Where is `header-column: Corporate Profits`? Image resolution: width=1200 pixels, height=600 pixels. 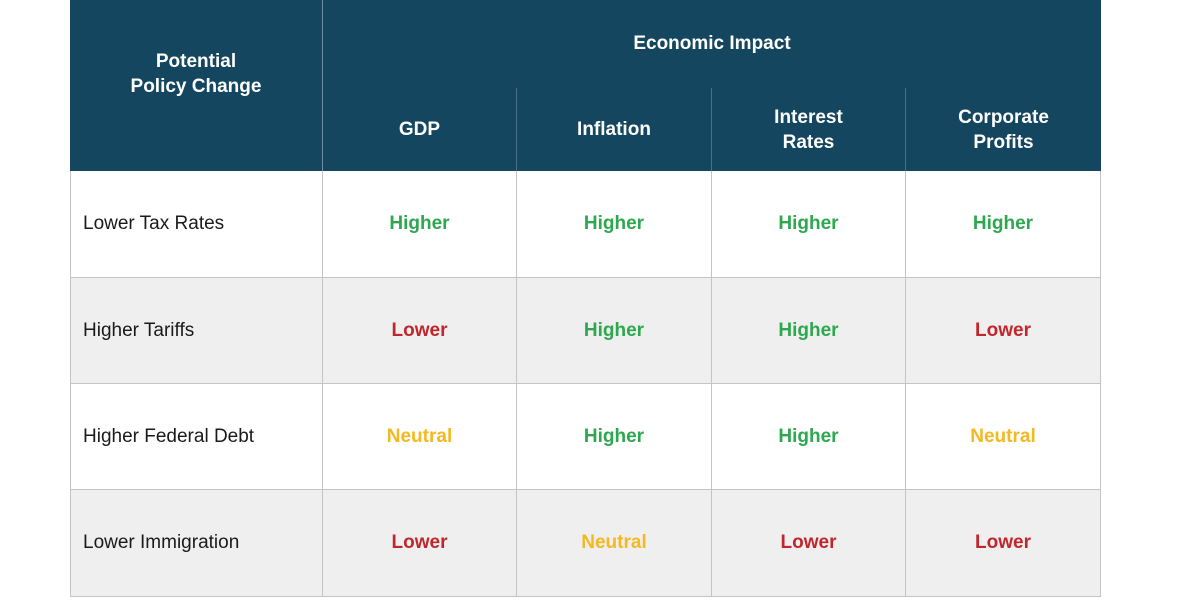 header-column: Corporate Profits is located at coordinates (1003, 129).